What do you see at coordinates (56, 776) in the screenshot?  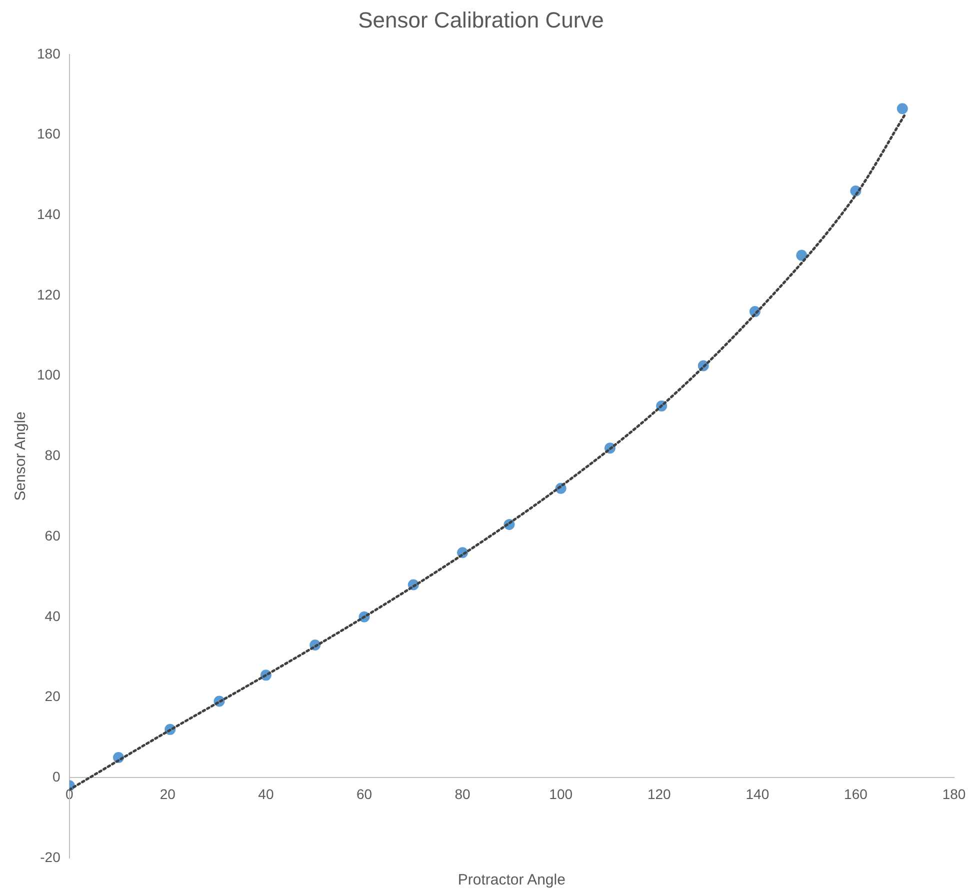 I see `y-tick-label: 0` at bounding box center [56, 776].